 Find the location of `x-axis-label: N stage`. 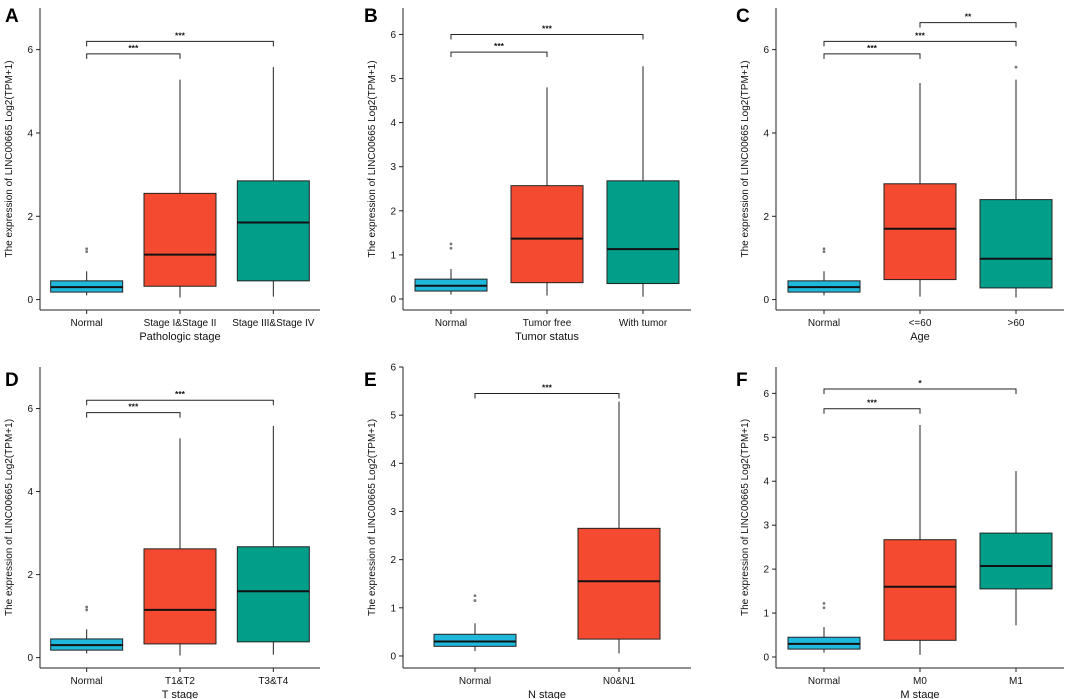

x-axis-label: N stage is located at coordinates (547, 694).